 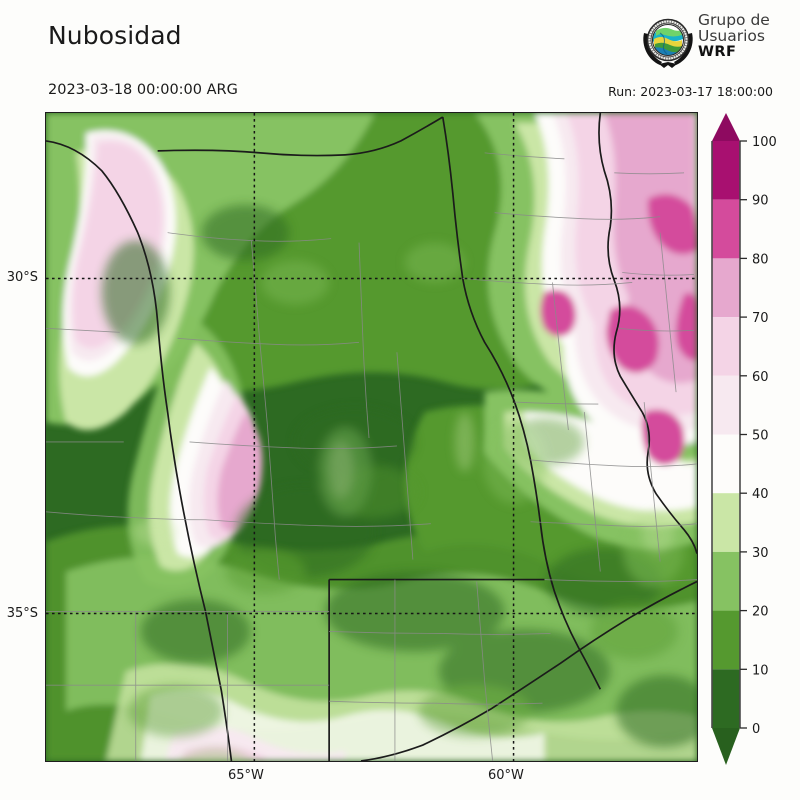 I want to click on colorbar-tick-90: 90, so click(x=760, y=201).